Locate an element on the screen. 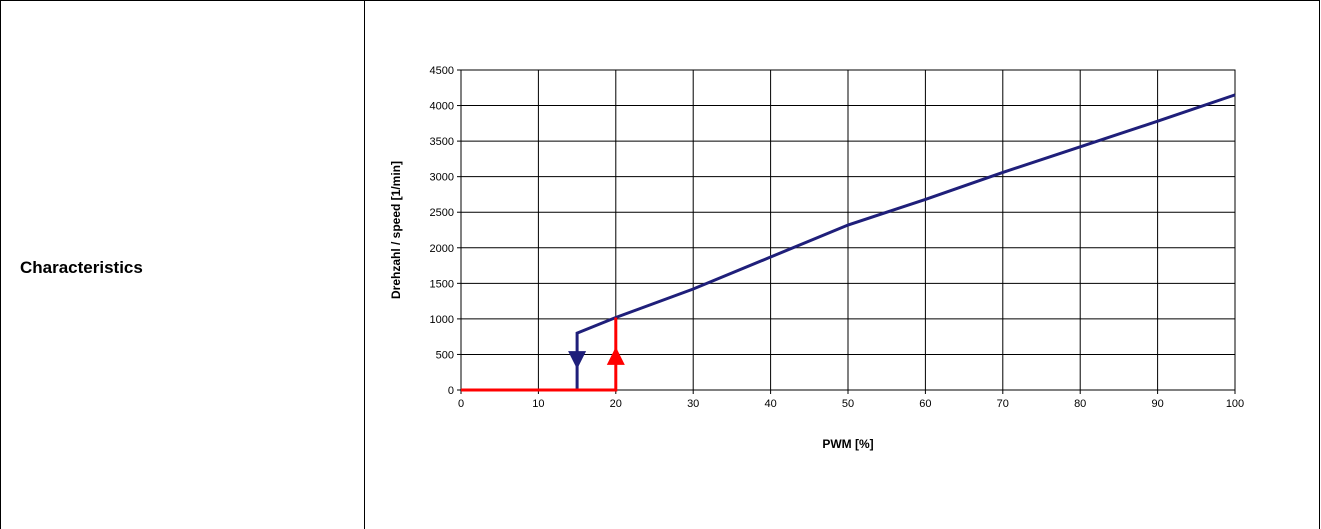 The height and width of the screenshot is (529, 1321). x-tick-label: 100 is located at coordinates (1235, 404).